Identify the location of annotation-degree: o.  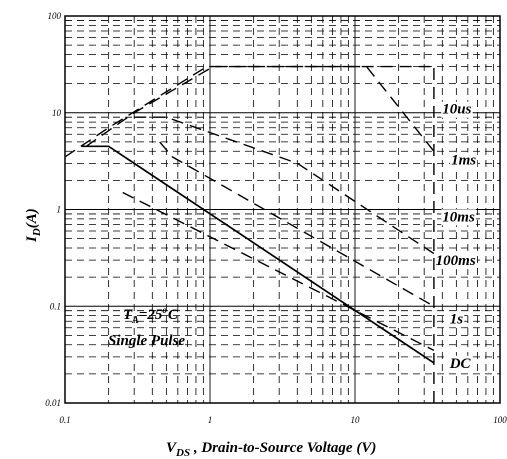
(164, 310).